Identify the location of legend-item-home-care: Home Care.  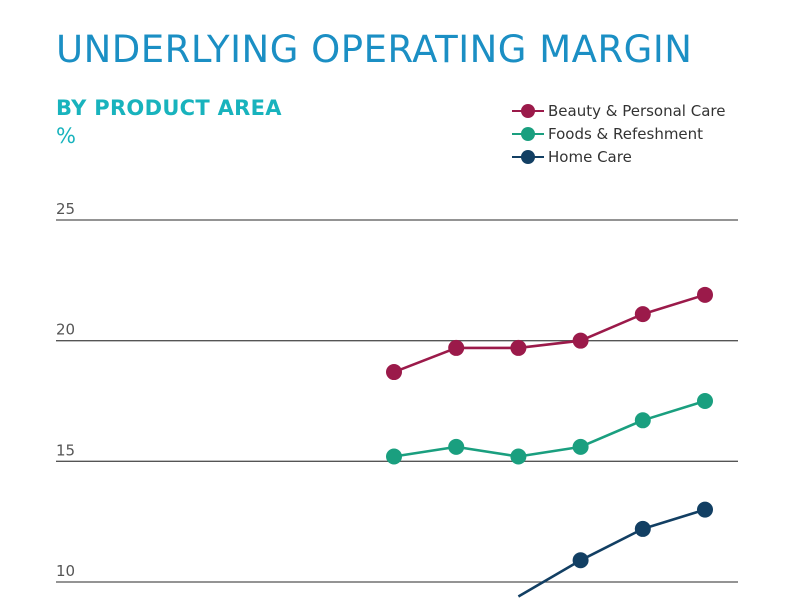
(618, 156).